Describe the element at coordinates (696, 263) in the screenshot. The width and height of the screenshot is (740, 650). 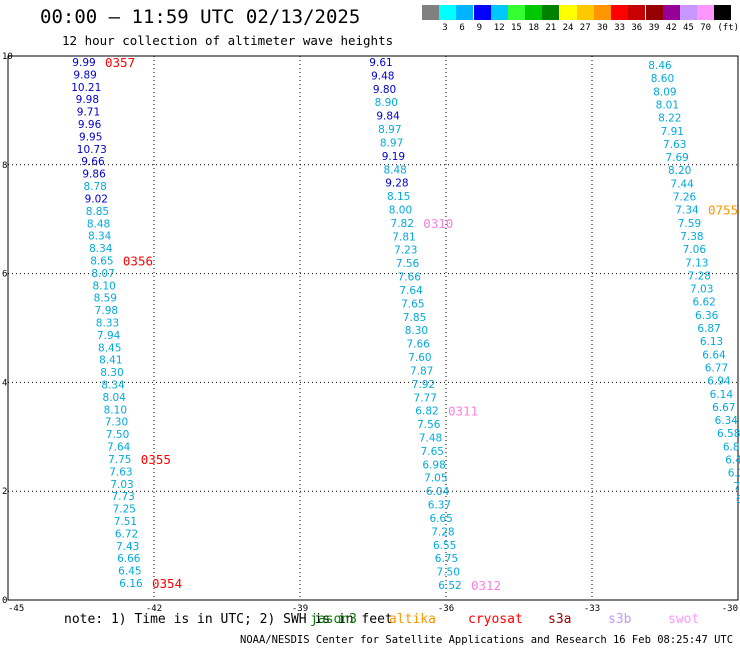
I see `wave-height-value: 7.13` at that location.